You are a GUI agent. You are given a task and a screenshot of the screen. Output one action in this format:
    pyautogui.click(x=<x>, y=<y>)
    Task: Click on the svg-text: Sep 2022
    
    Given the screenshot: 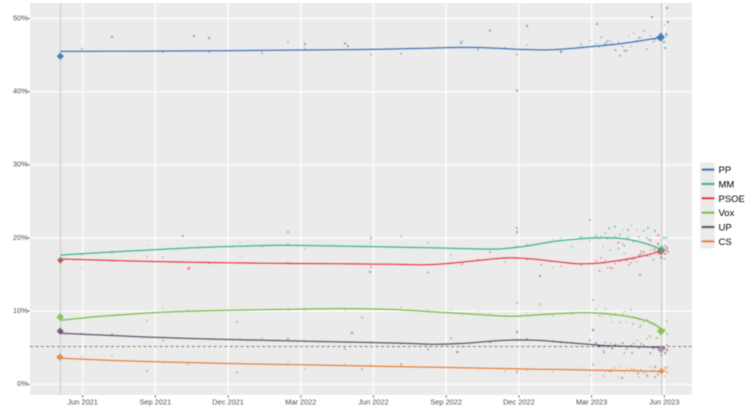 What is the action you would take?
    pyautogui.click(x=446, y=402)
    